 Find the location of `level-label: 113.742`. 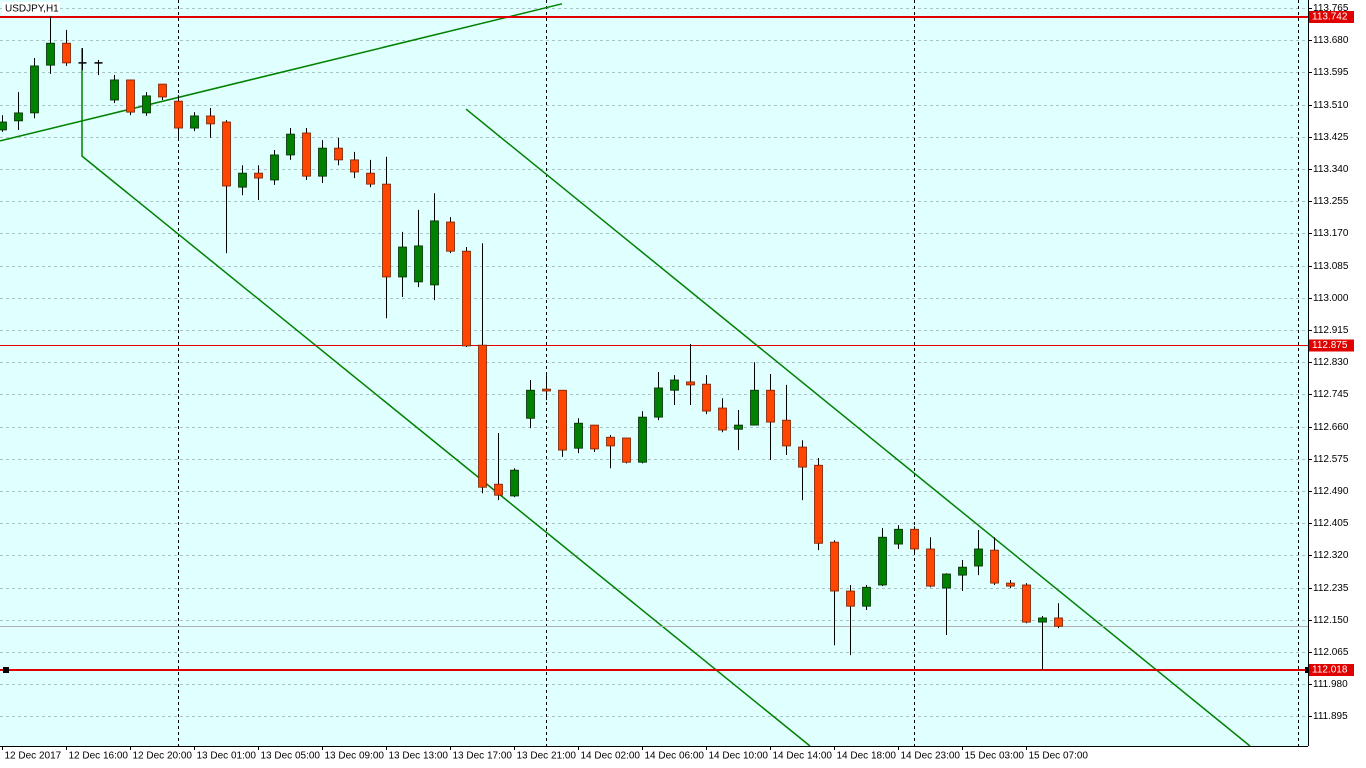

level-label: 113.742 is located at coordinates (1330, 17).